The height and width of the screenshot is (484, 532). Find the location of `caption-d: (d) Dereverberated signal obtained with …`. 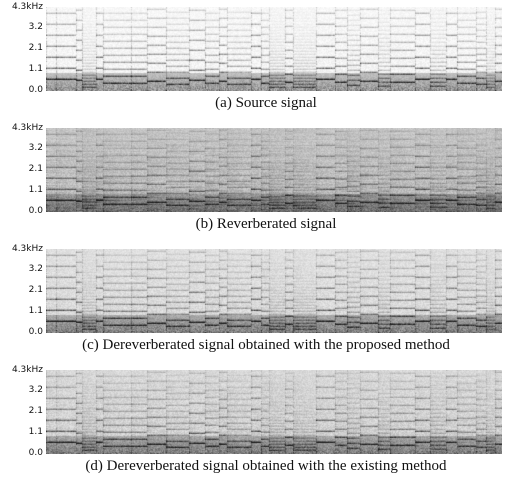

caption-d: (d) Dereverberated signal obtained with … is located at coordinates (266, 466).